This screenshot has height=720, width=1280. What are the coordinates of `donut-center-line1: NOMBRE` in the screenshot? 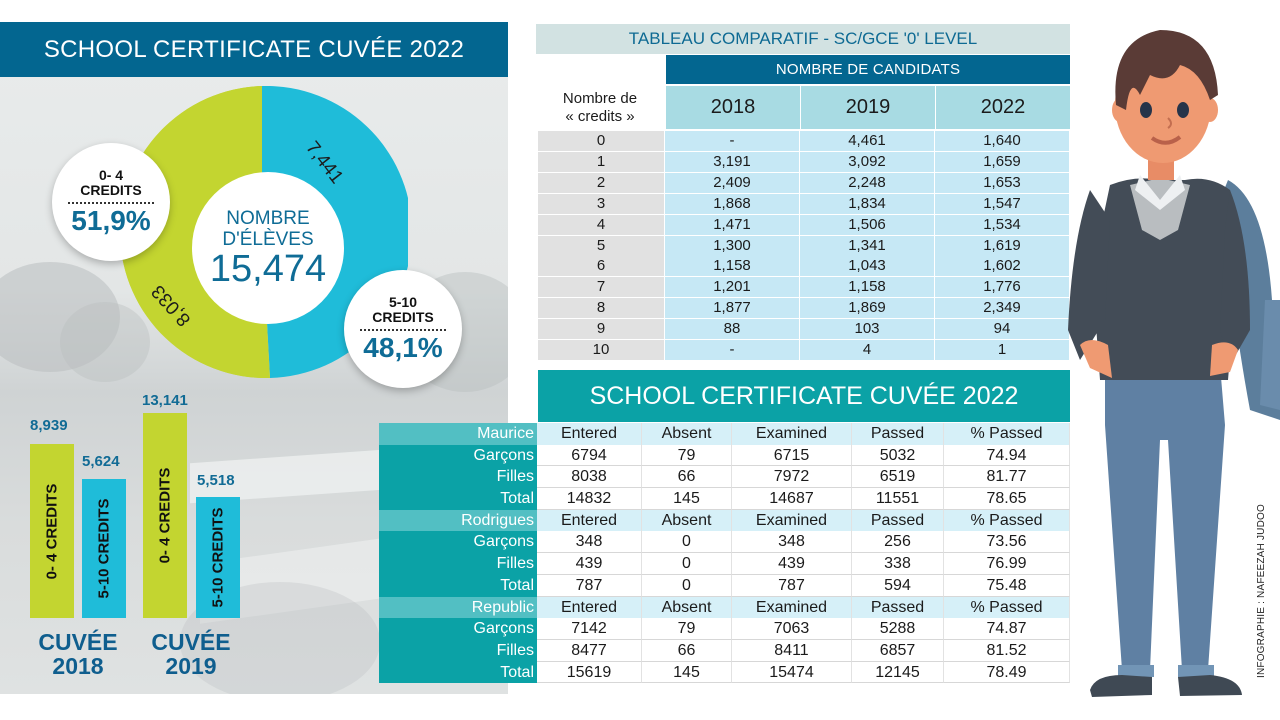 It's located at (268, 218).